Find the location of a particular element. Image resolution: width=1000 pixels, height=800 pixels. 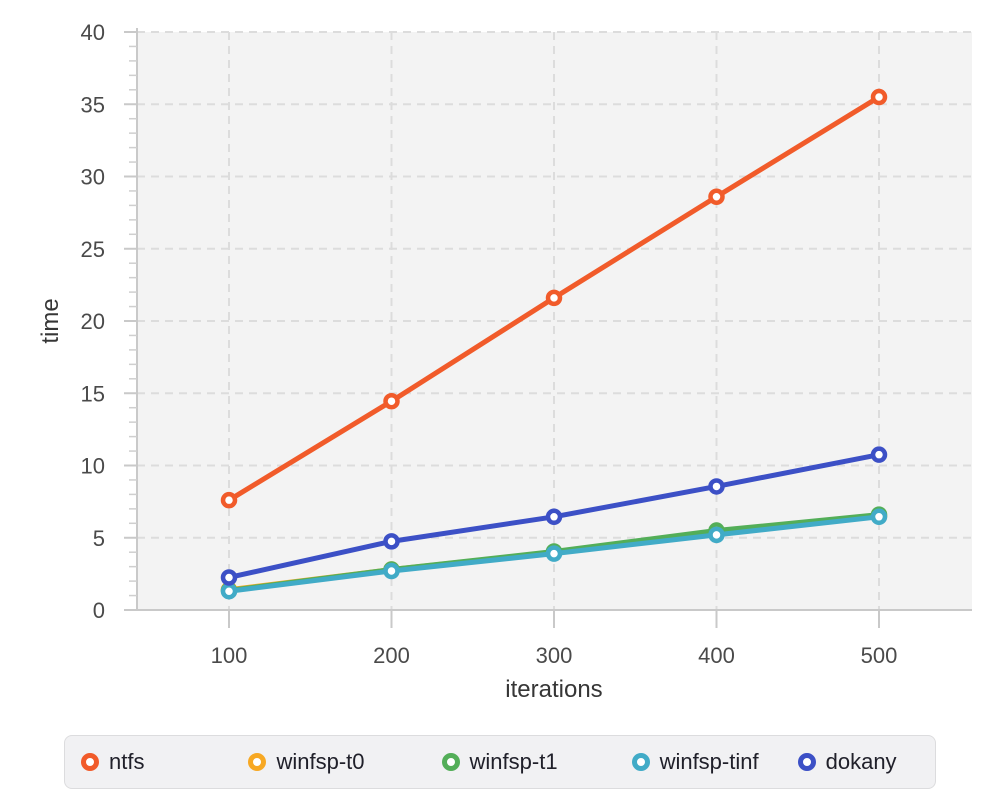

legend-item-winfsp-tinf: winfsp-tinf is located at coordinates (695, 762).